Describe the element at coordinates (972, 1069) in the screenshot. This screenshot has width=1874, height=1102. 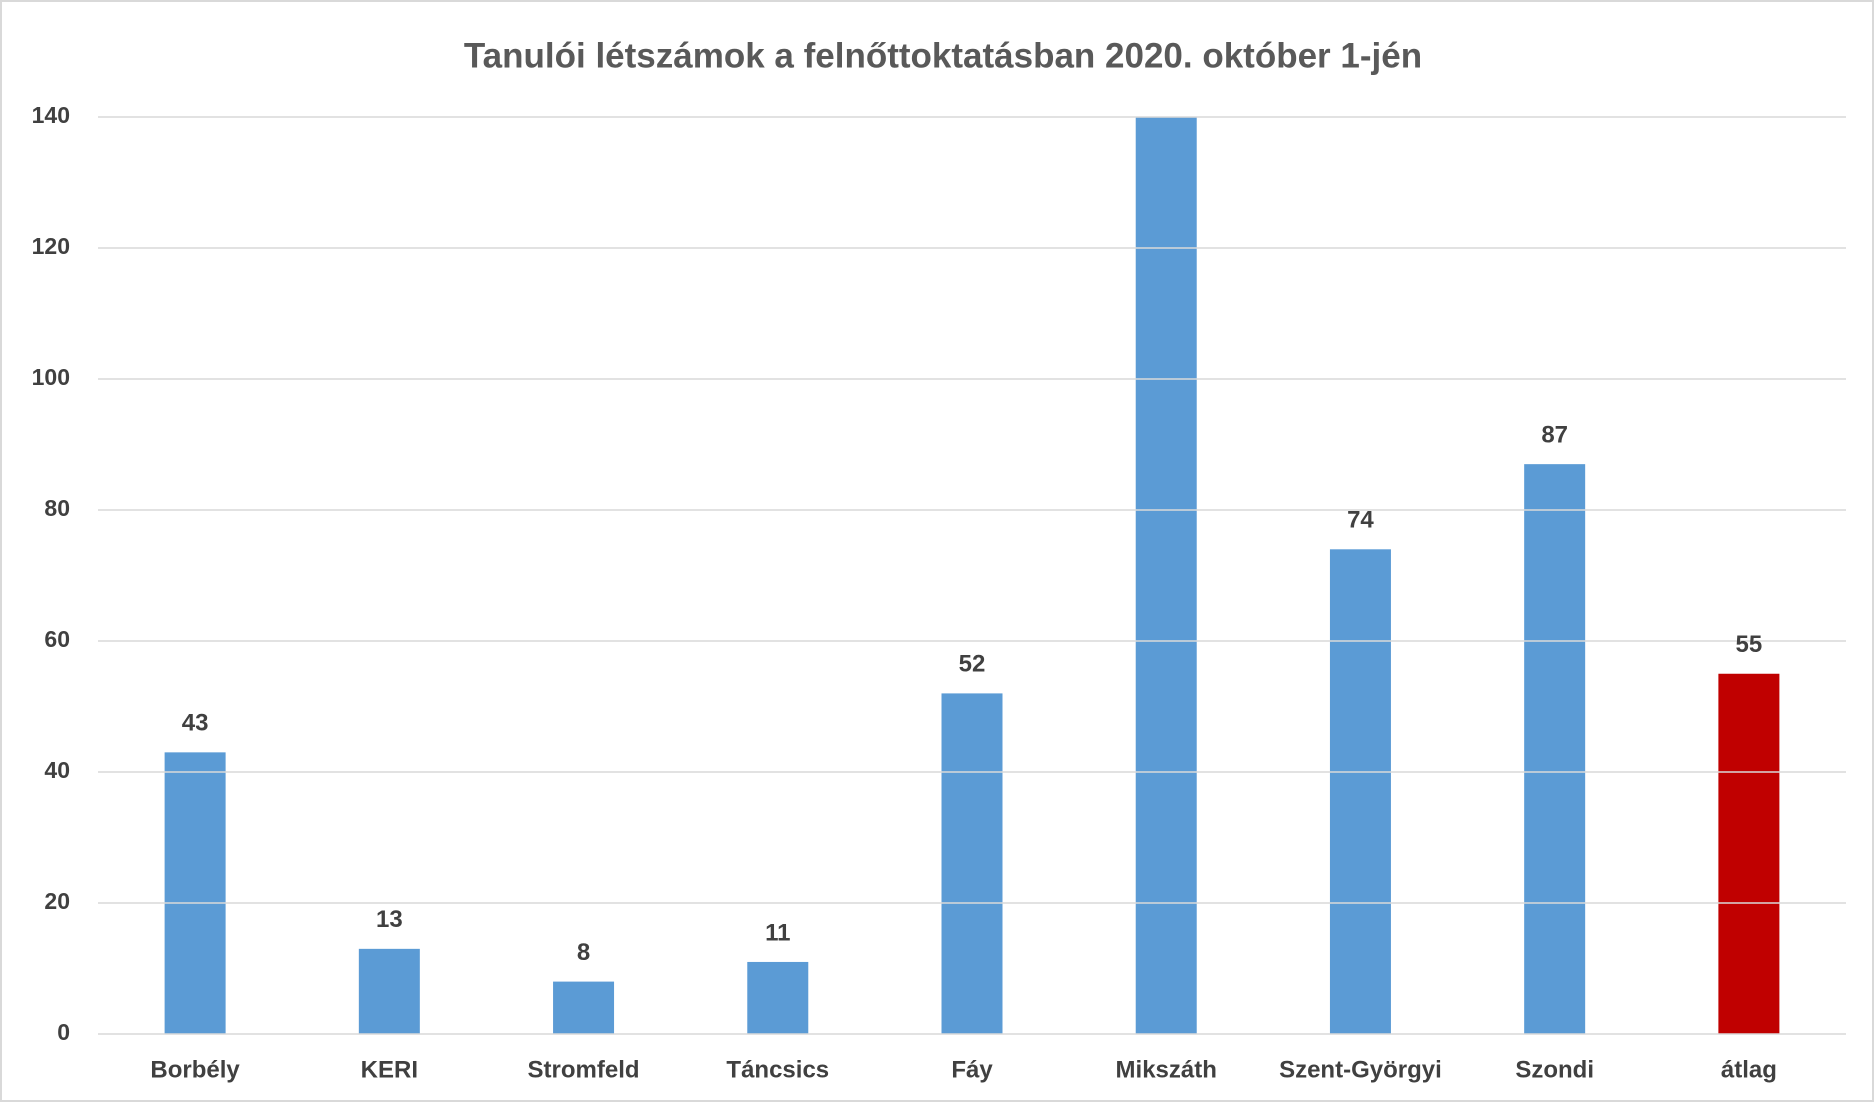
I see `x-tick-label: Fáy` at that location.